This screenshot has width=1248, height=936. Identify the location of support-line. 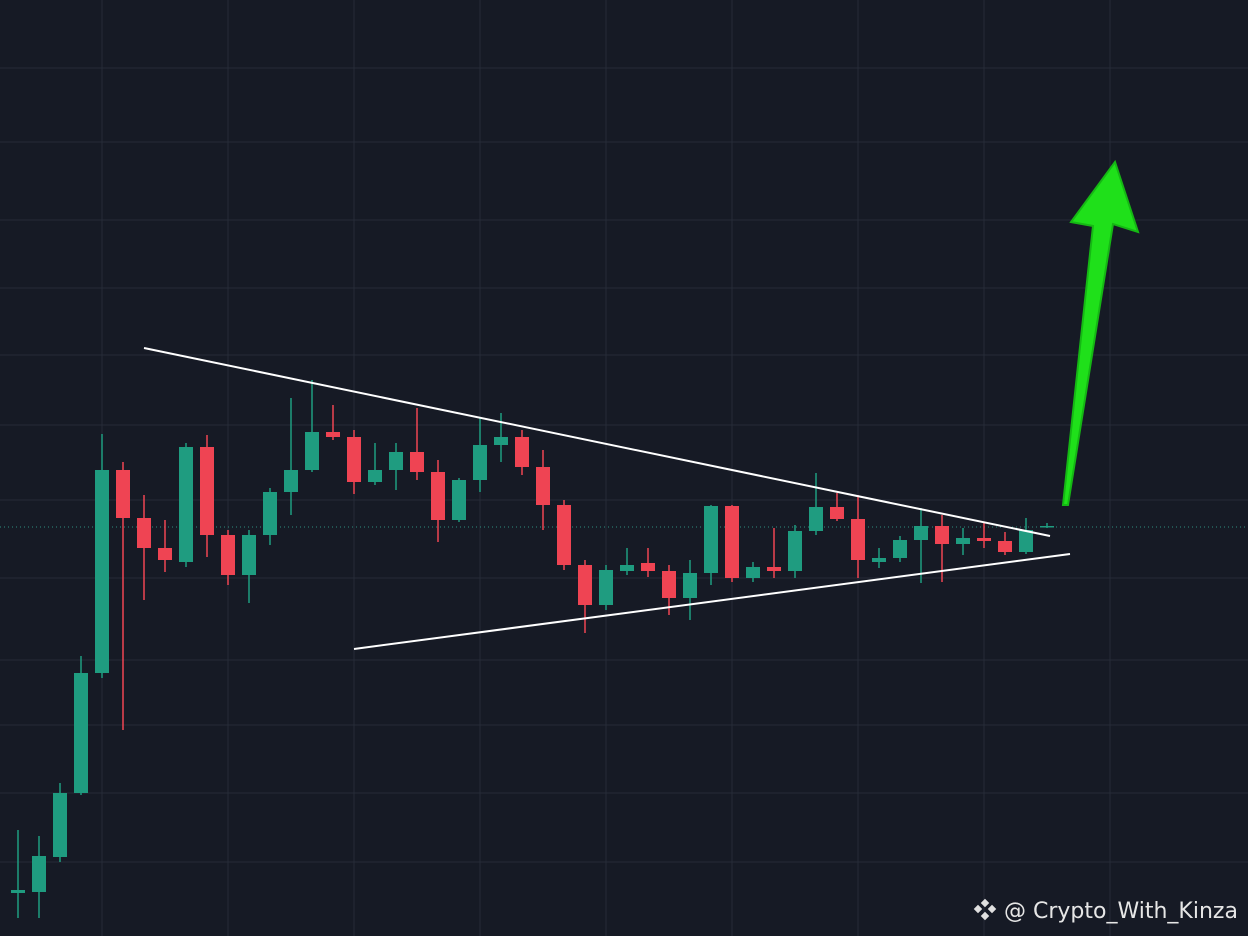
(712, 601).